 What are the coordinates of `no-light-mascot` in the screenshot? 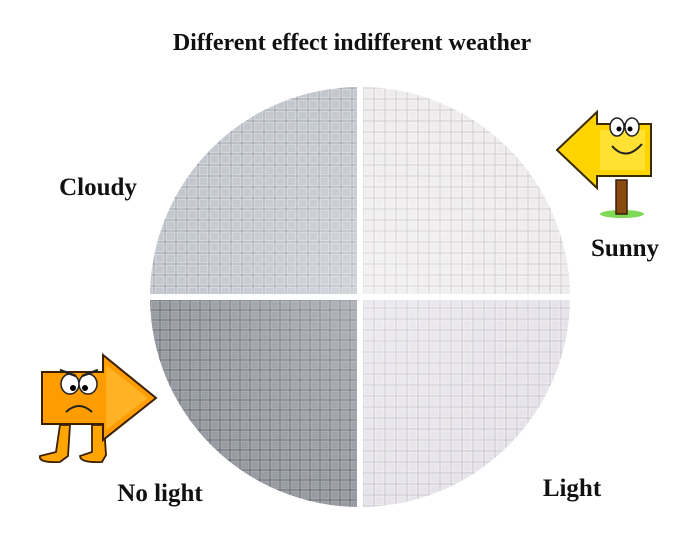 It's located at (98, 408).